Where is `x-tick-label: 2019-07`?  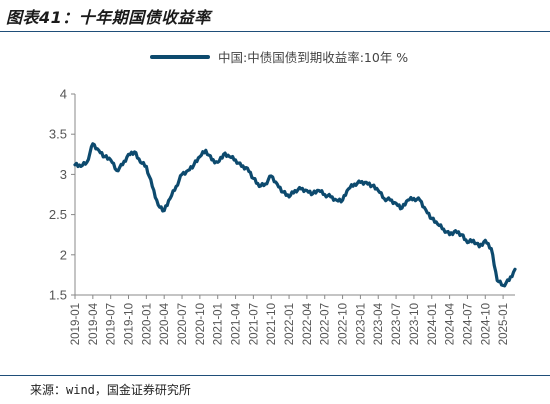 x-tick-label: 2019-07 is located at coordinates (112, 324).